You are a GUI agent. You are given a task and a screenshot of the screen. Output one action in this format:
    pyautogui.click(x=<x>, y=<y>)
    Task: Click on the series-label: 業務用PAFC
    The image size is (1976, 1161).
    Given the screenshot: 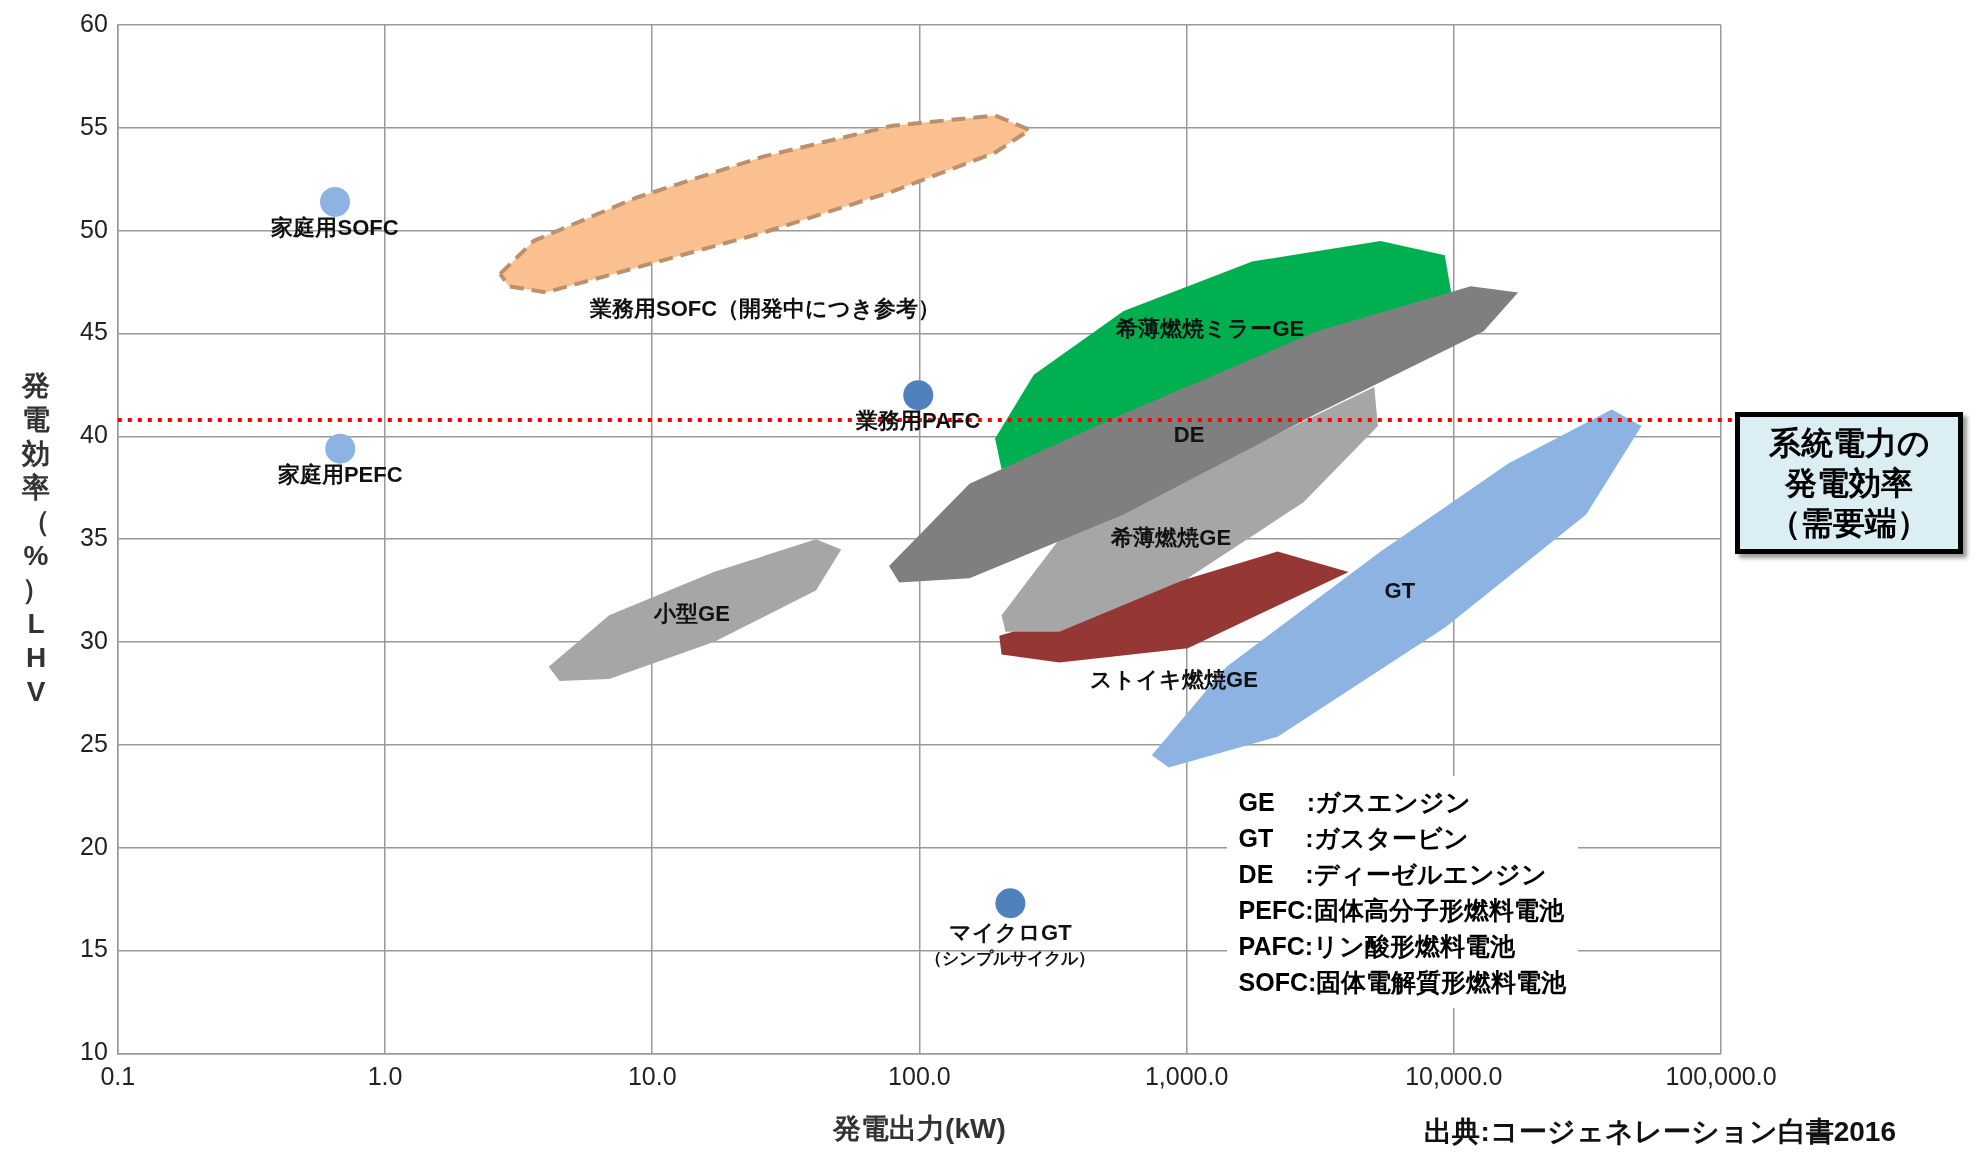 What is the action you would take?
    pyautogui.click(x=918, y=421)
    